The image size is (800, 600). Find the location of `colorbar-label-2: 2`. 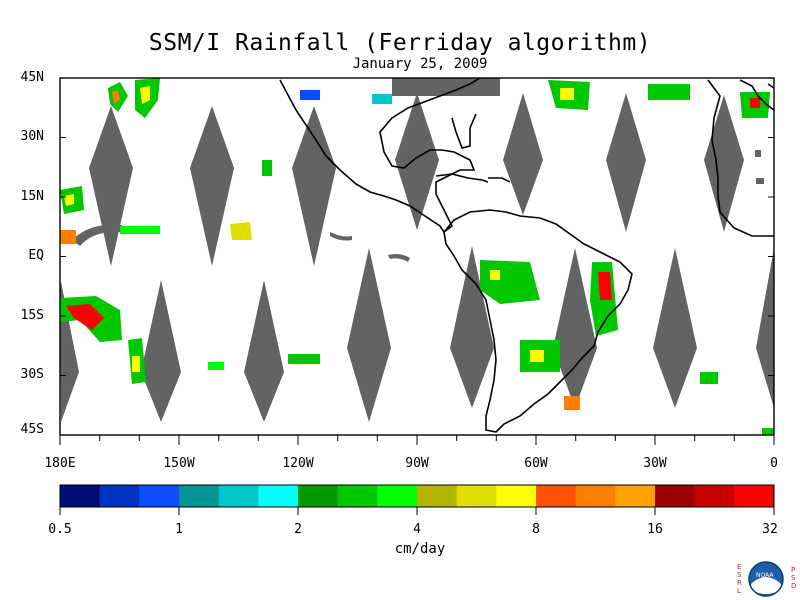

colorbar-label-2: 2 is located at coordinates (298, 529).